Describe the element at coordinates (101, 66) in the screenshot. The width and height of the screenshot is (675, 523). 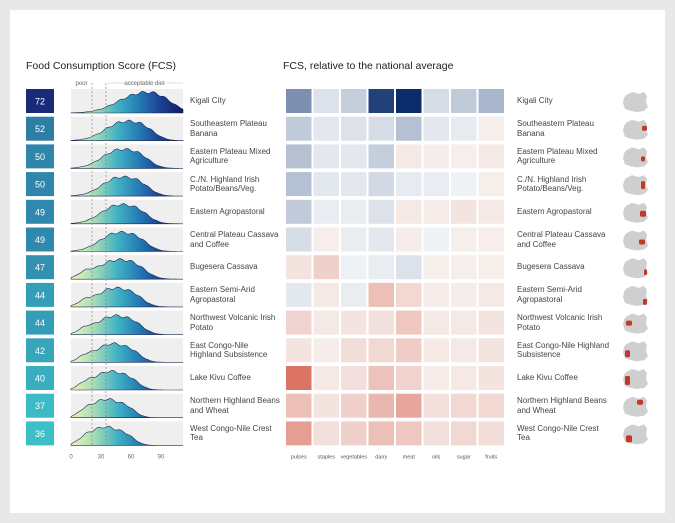
I see `ridgeline-title: Food Consumption Score (FCS)` at that location.